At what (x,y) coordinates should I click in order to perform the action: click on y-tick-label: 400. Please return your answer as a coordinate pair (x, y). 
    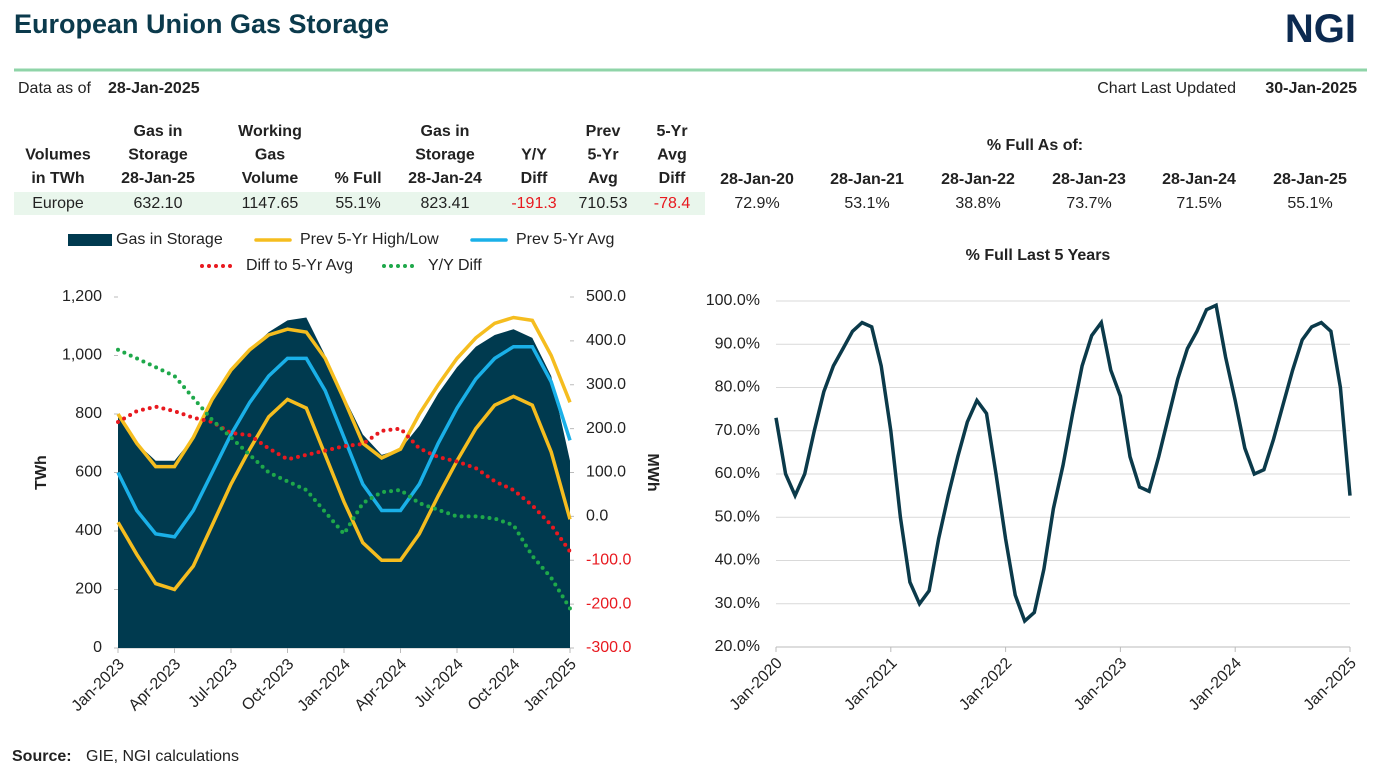
    Looking at the image, I should click on (88, 530).